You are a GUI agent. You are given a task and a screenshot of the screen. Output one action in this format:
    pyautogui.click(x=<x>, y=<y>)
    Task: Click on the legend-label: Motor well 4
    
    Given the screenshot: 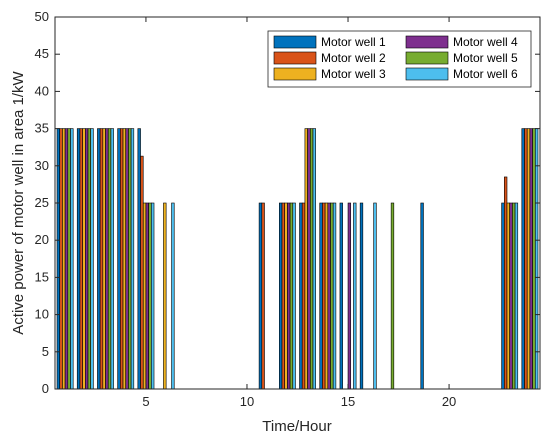 What is the action you would take?
    pyautogui.click(x=485, y=42)
    